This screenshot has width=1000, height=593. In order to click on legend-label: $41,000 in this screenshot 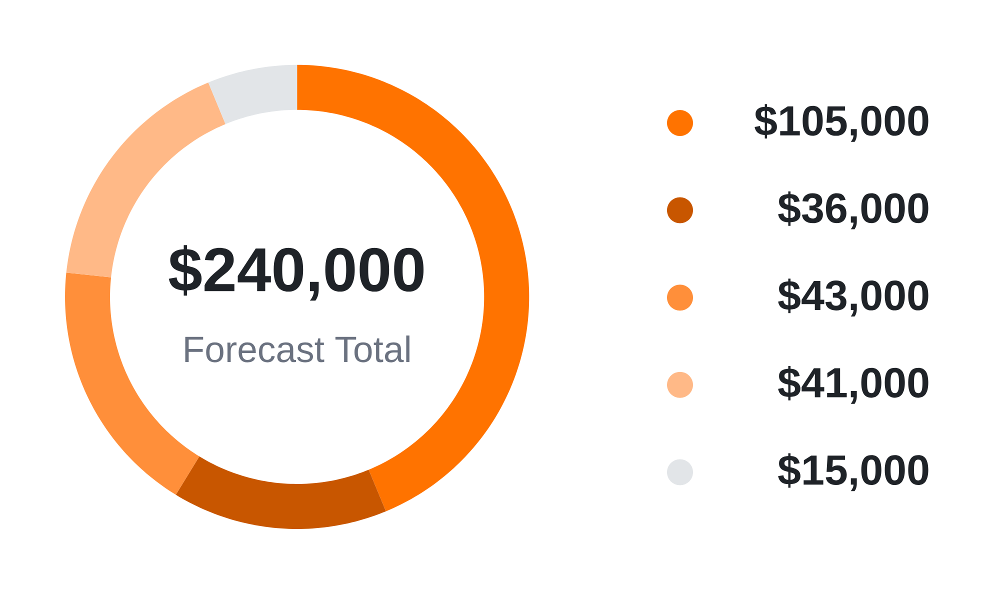, I will do `click(853, 385)`.